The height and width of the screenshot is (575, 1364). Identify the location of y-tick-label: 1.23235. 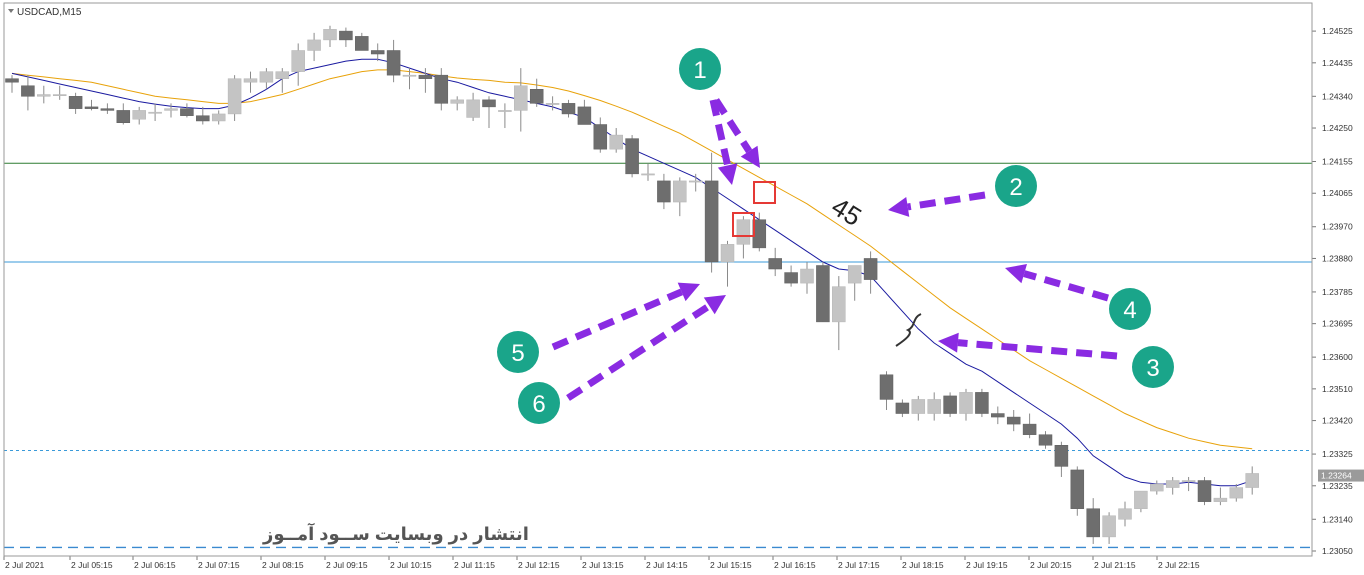
(1337, 486).